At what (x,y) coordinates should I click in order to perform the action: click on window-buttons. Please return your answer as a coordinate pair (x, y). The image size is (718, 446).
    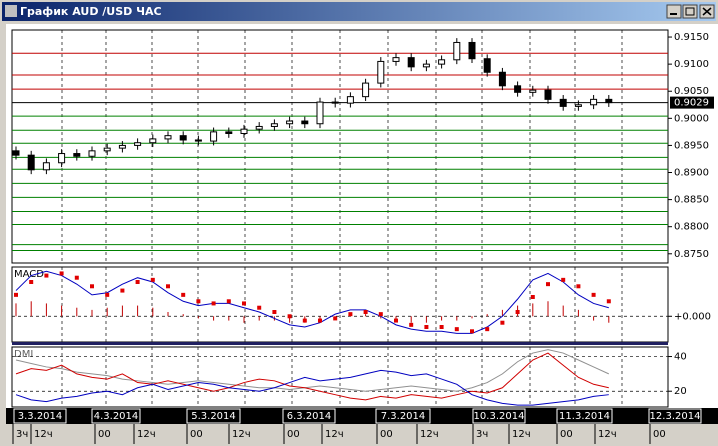
    Looking at the image, I should click on (690, 11).